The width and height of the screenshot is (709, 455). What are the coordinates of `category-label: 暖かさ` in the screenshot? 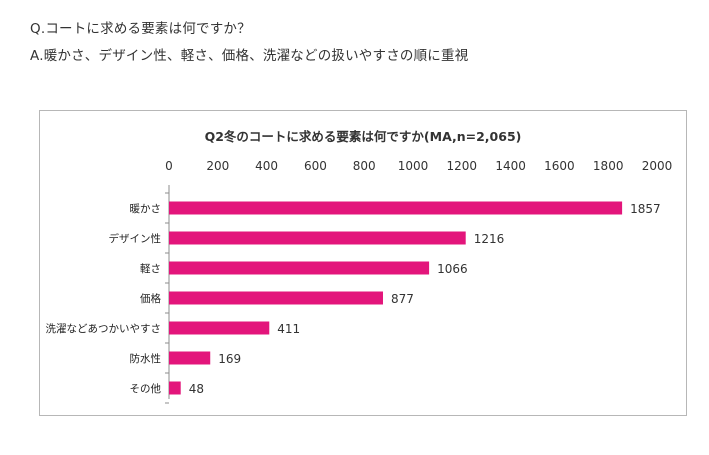 It's located at (146, 208).